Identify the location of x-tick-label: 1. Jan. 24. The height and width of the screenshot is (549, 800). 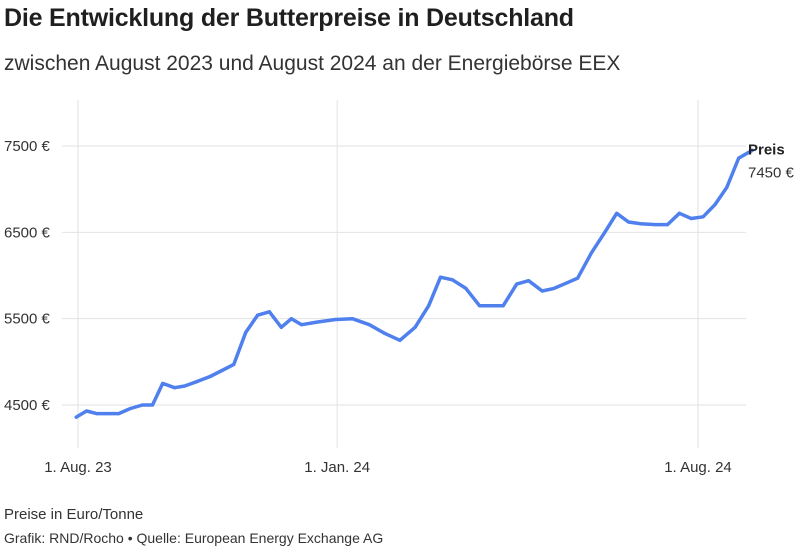
(337, 467).